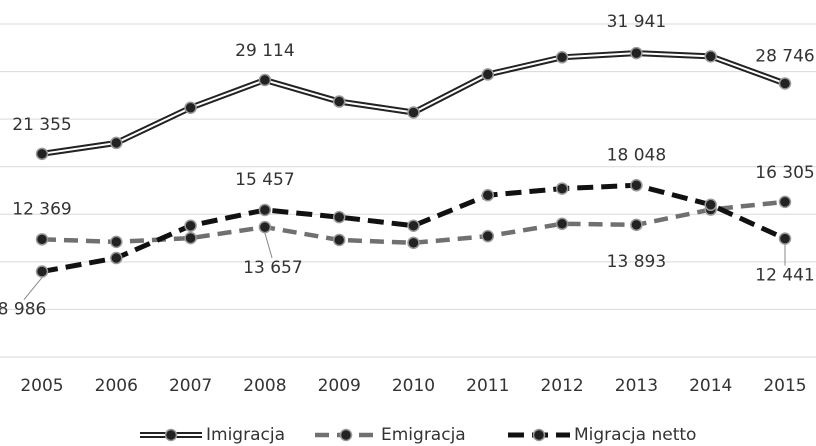 The width and height of the screenshot is (816, 446). Describe the element at coordinates (41, 386) in the screenshot. I see `x-tick-label: 2005` at that location.